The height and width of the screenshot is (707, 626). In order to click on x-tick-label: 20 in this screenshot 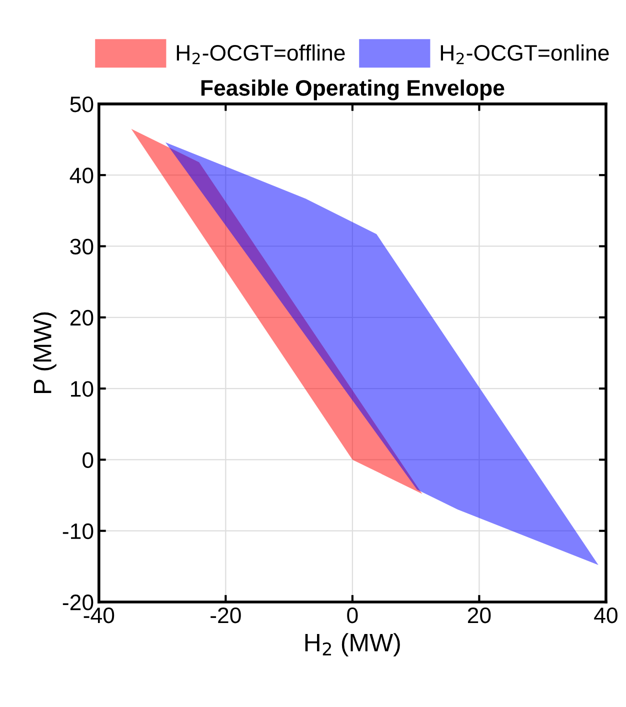, I will do `click(479, 615)`.